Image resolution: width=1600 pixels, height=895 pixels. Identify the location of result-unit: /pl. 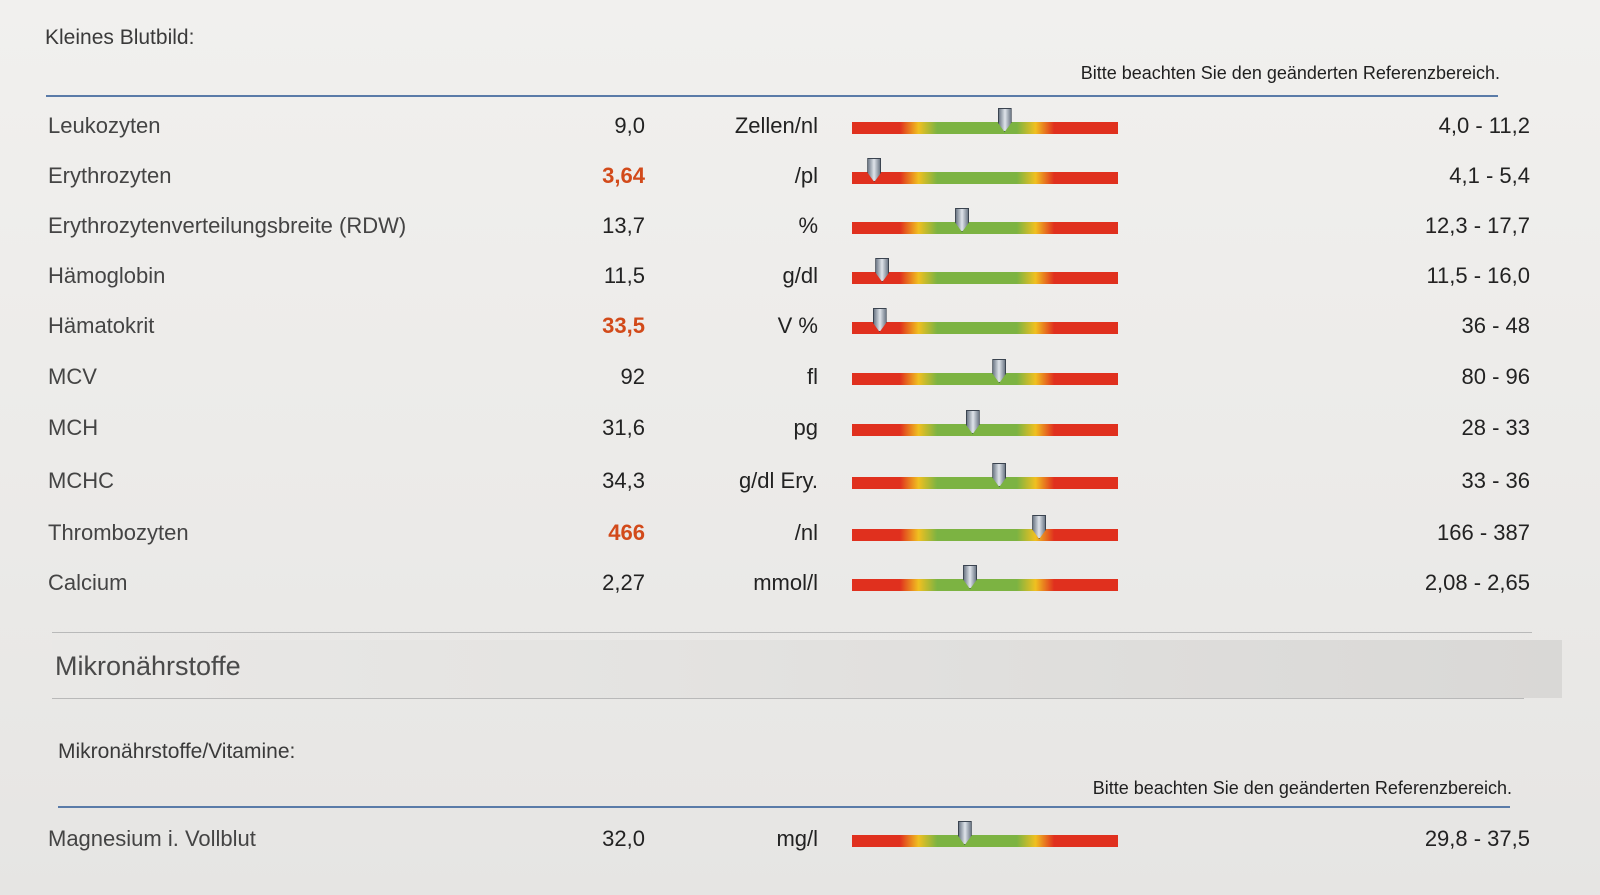
(806, 175).